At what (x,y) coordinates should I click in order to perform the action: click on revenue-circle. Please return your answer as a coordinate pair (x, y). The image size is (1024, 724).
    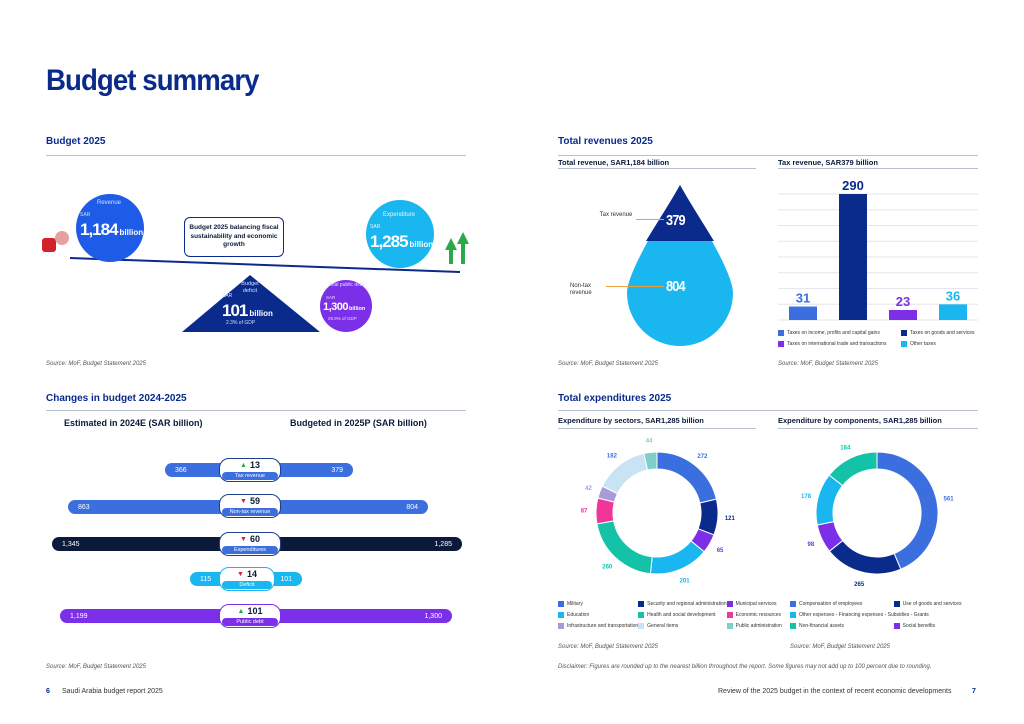
    Looking at the image, I should click on (110, 228).